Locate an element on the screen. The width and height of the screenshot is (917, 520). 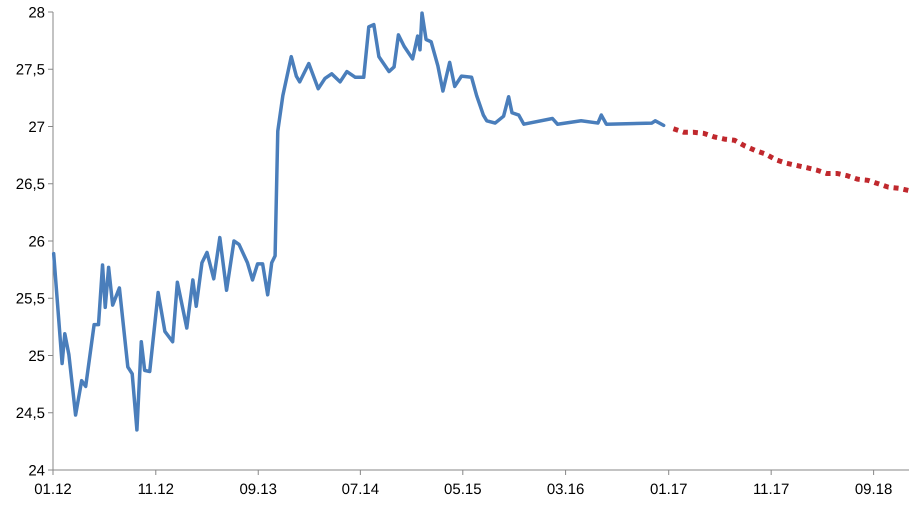
y-tick-label: 27,5 is located at coordinates (30, 70).